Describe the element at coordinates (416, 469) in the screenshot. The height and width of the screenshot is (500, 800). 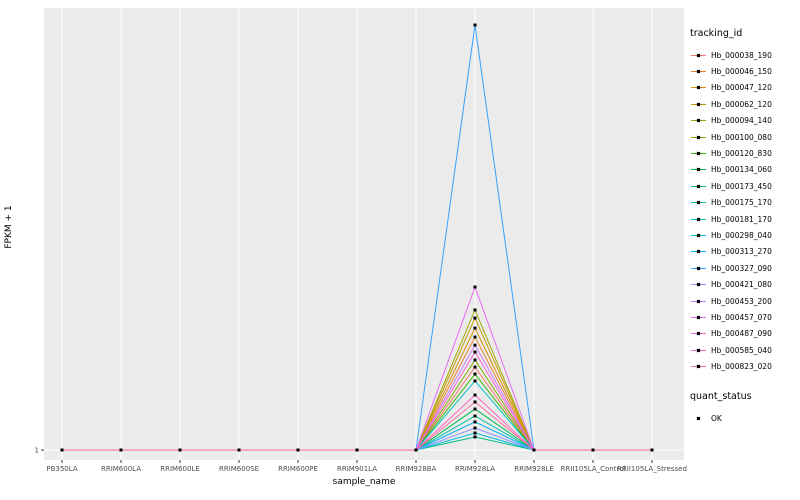
I see `x-tick-label: RRIM928BA` at that location.